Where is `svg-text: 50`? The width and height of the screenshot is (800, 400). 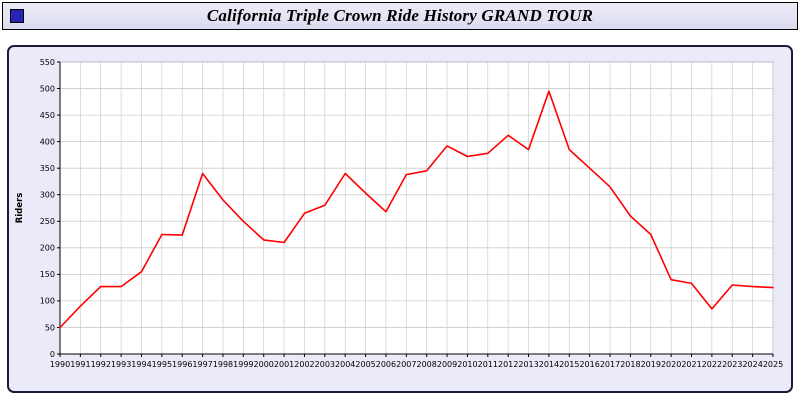
svg-text: 50 is located at coordinates (50, 327).